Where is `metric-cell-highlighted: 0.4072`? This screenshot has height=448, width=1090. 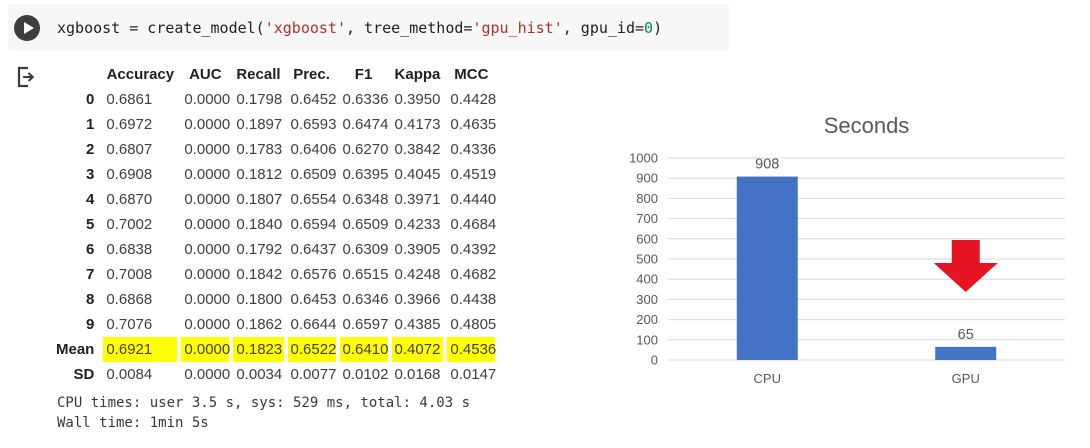
metric-cell-highlighted: 0.4072 is located at coordinates (417, 349).